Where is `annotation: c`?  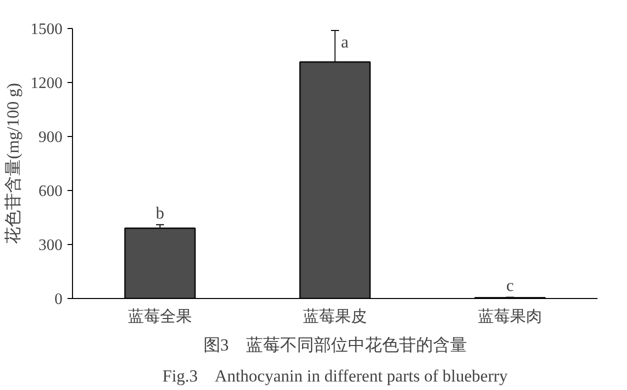 annotation: c is located at coordinates (510, 286).